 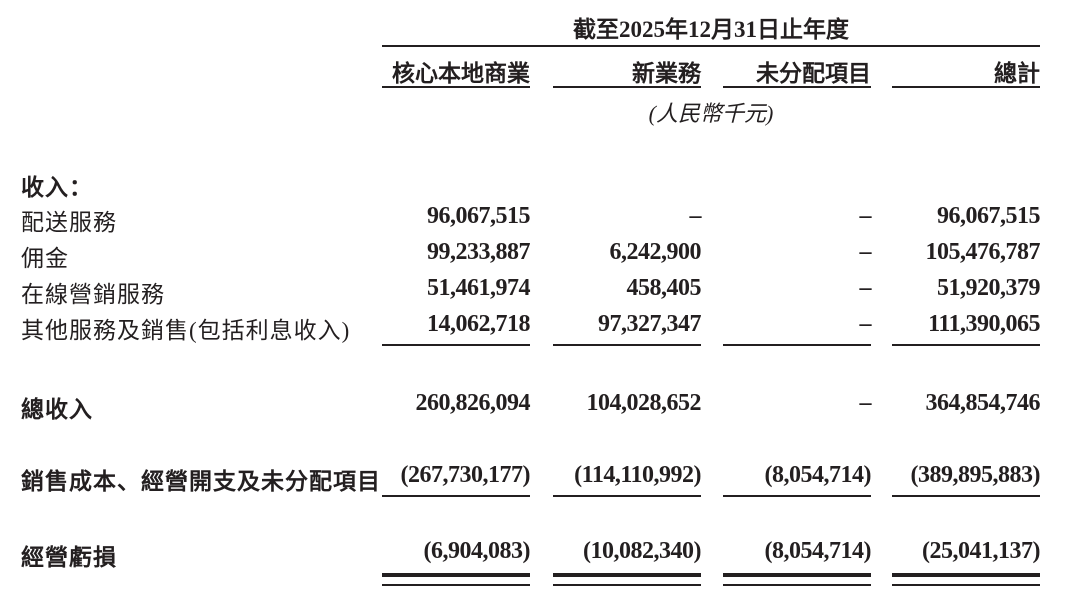 I want to click on cell: (10,082,340), so click(x=642, y=551).